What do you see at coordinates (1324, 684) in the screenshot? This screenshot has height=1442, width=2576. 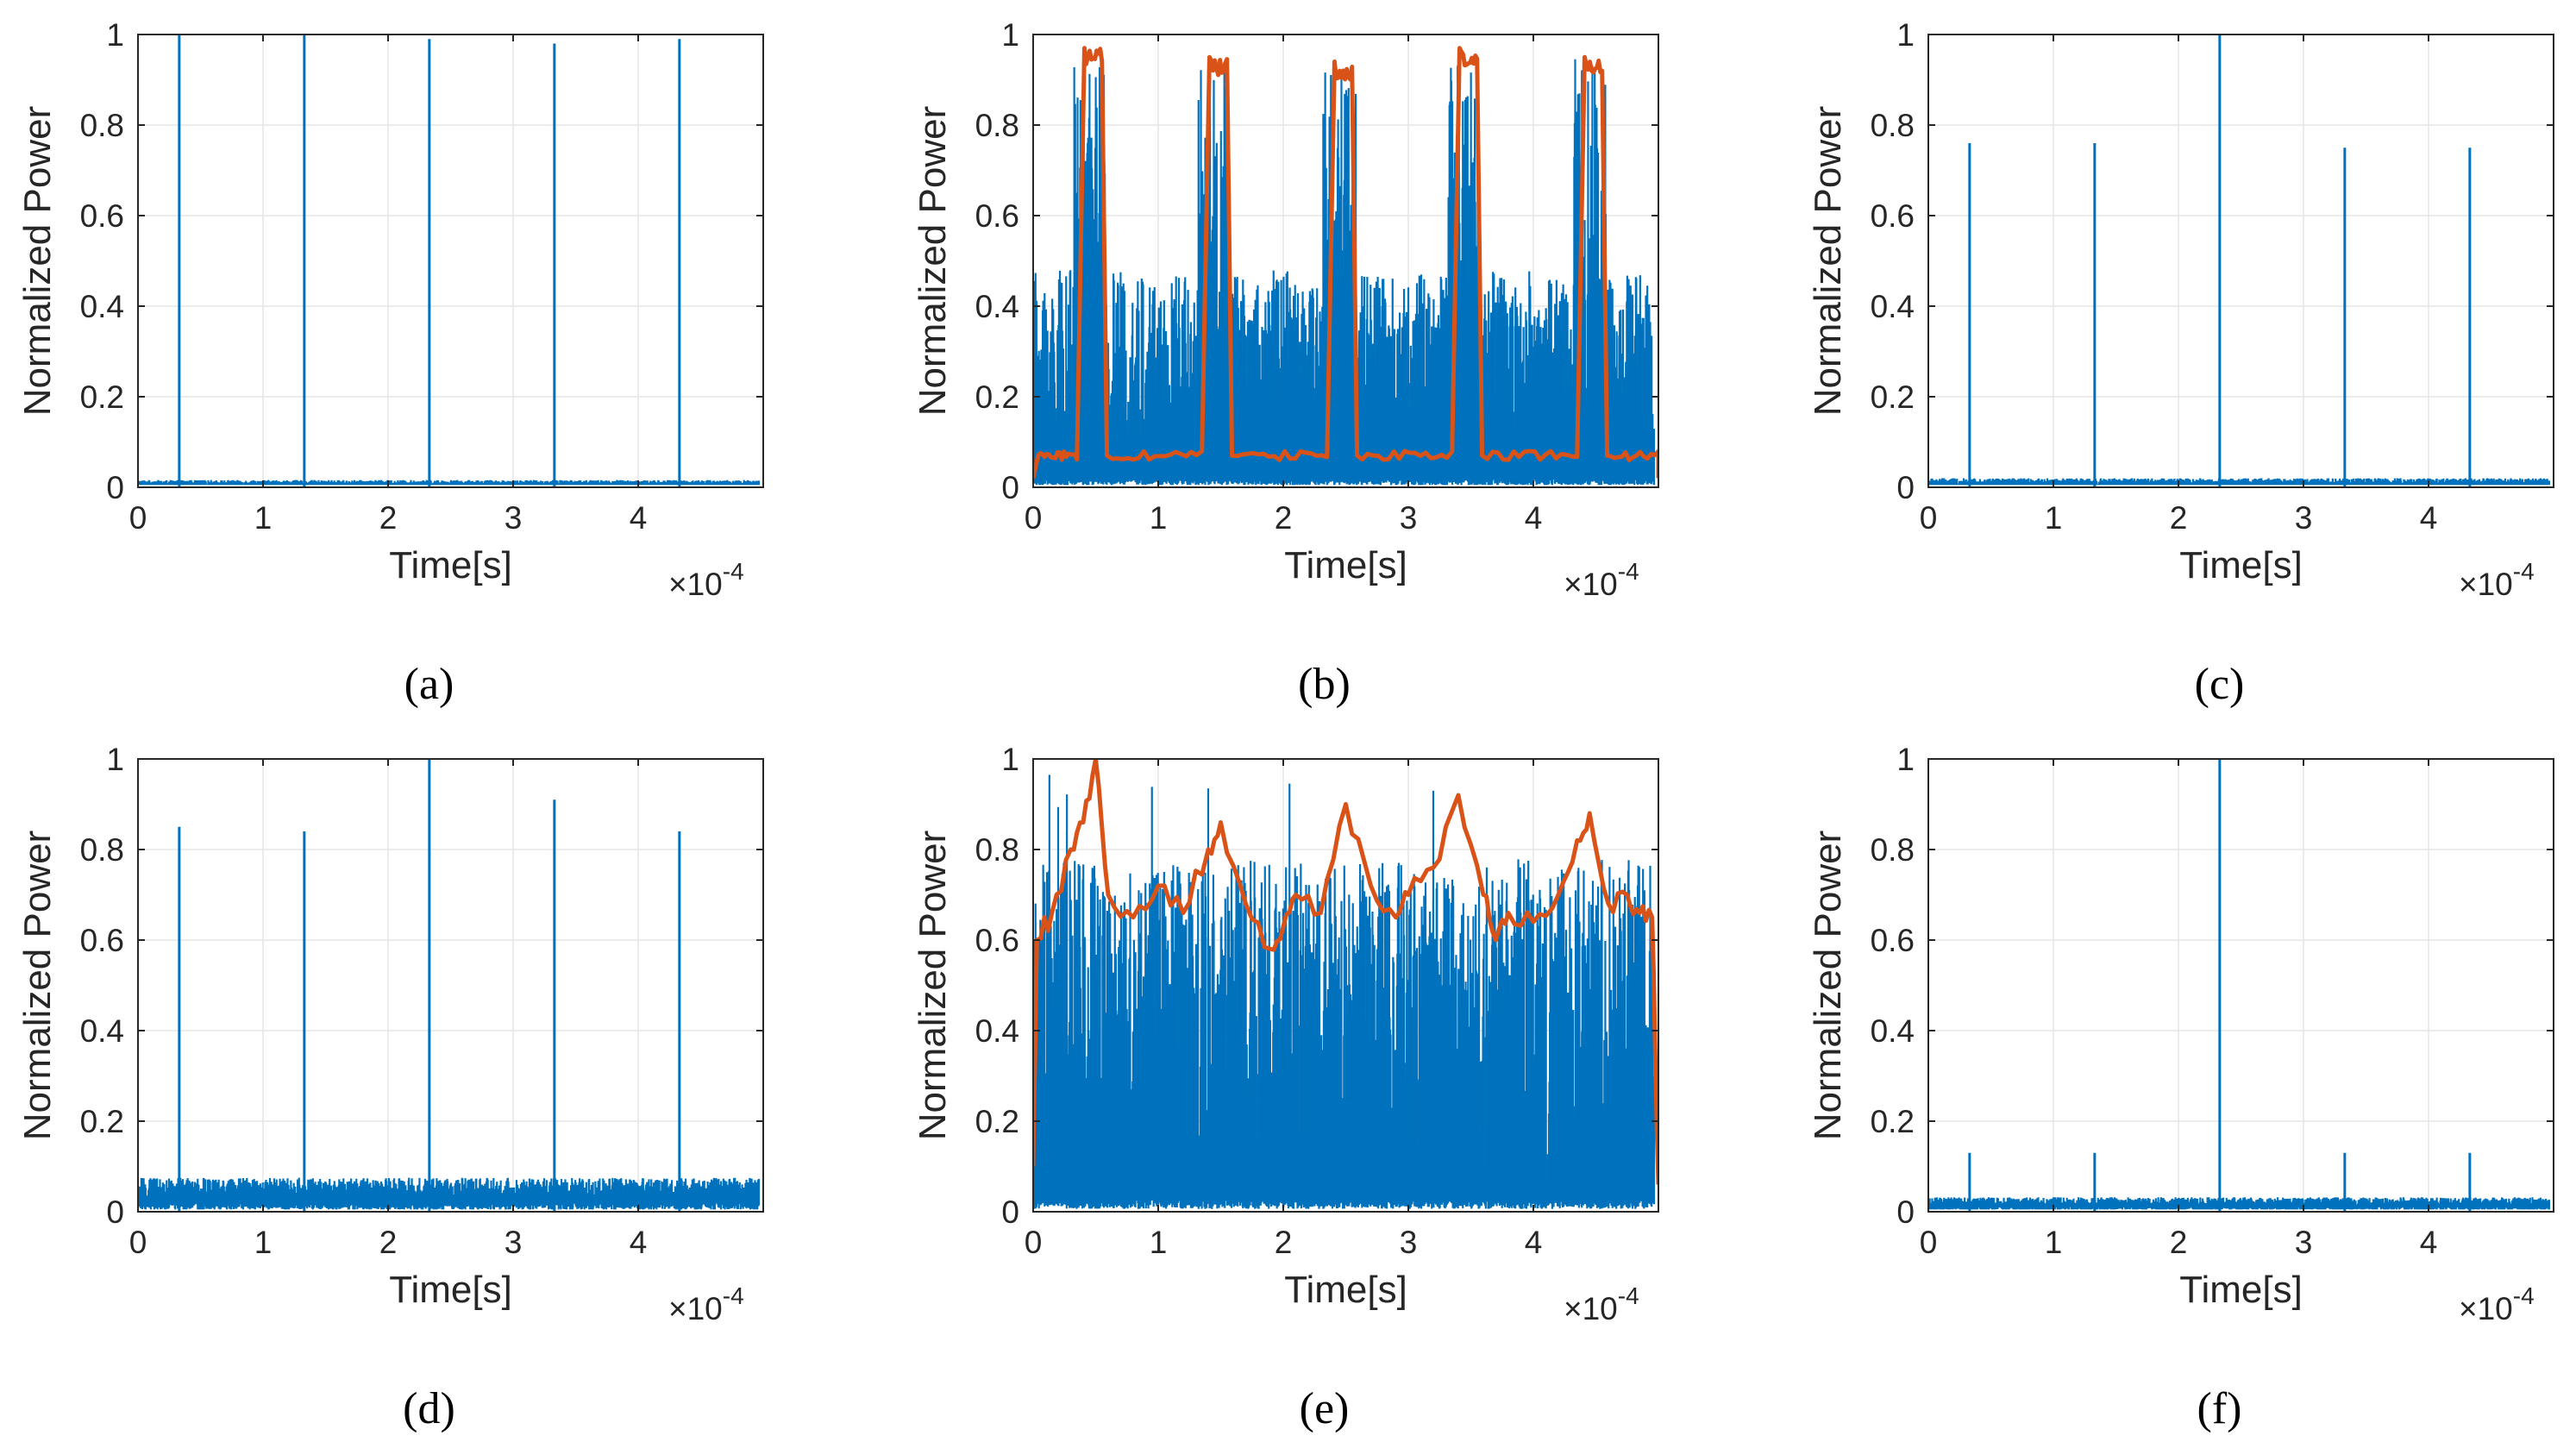 I see `subplot-caption: (b)` at bounding box center [1324, 684].